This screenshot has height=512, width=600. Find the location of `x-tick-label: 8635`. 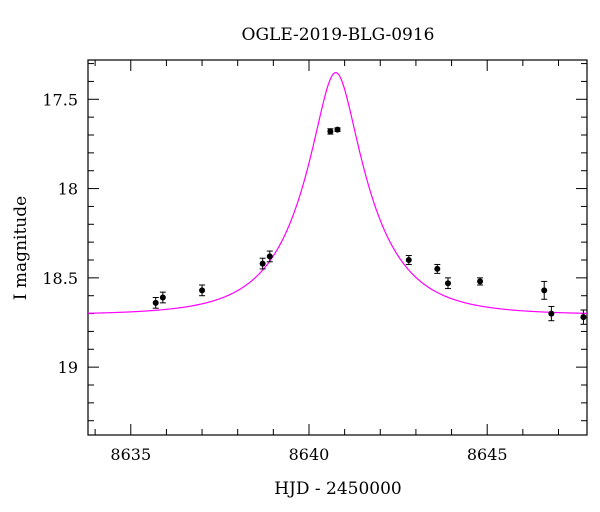

x-tick-label: 8635 is located at coordinates (130, 454).